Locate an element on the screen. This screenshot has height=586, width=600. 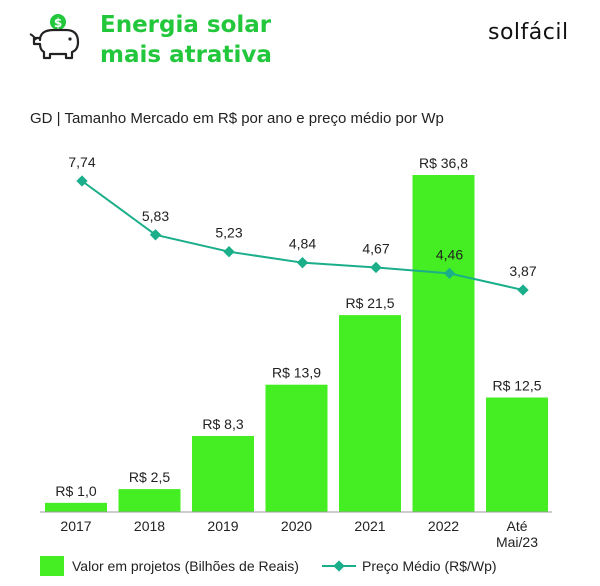
x-tick-3: 2020 is located at coordinates (296, 526).